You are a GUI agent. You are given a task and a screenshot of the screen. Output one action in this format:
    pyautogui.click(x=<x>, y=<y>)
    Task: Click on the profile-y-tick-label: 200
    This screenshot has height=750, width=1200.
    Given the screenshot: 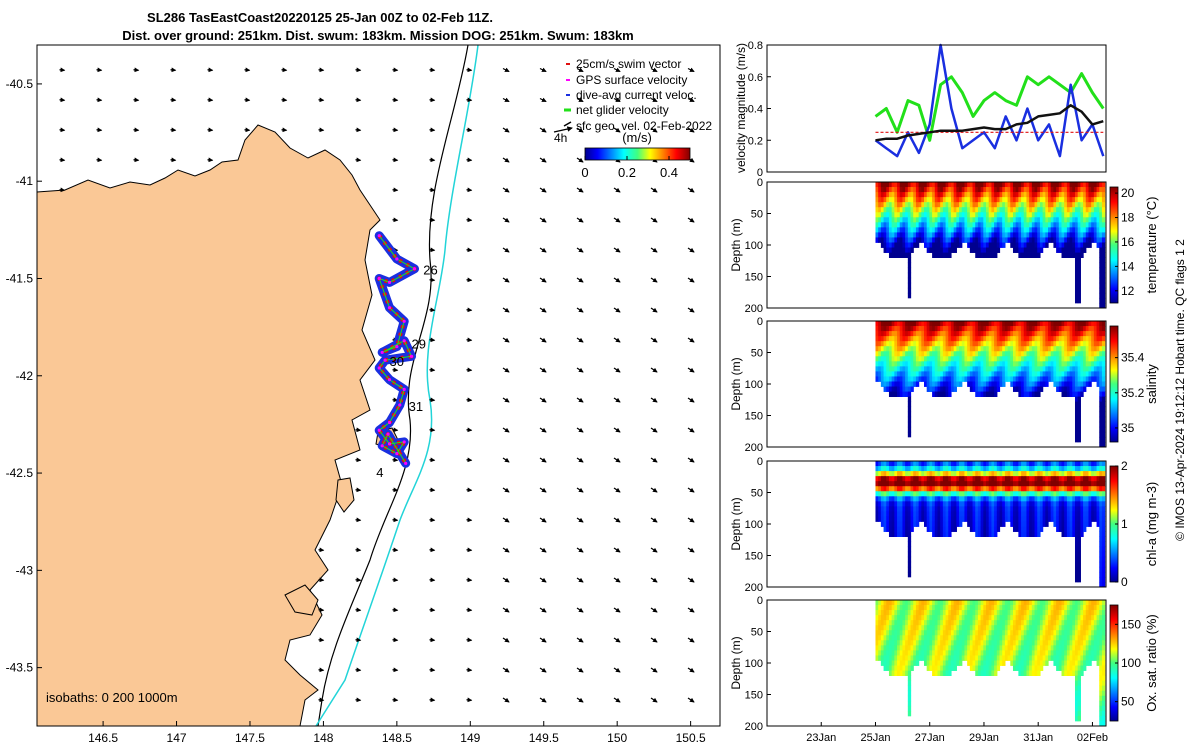 What is the action you would take?
    pyautogui.click(x=754, y=448)
    